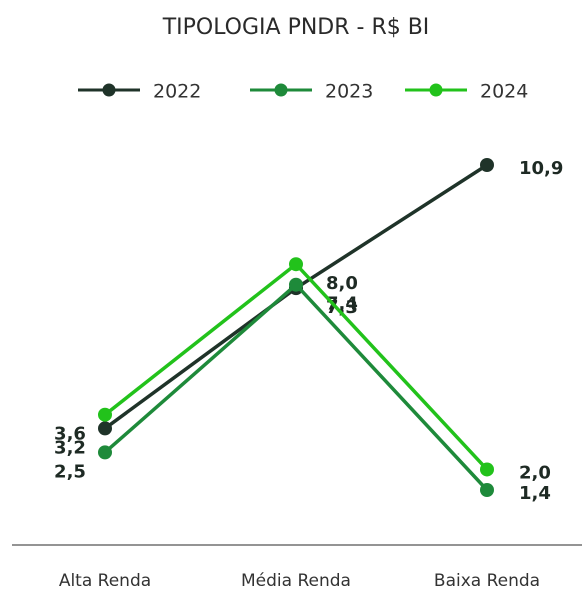 Image resolution: width=582 pixels, height=592 pixels. I want to click on x-tick-label: Alta Renda, so click(105, 581).